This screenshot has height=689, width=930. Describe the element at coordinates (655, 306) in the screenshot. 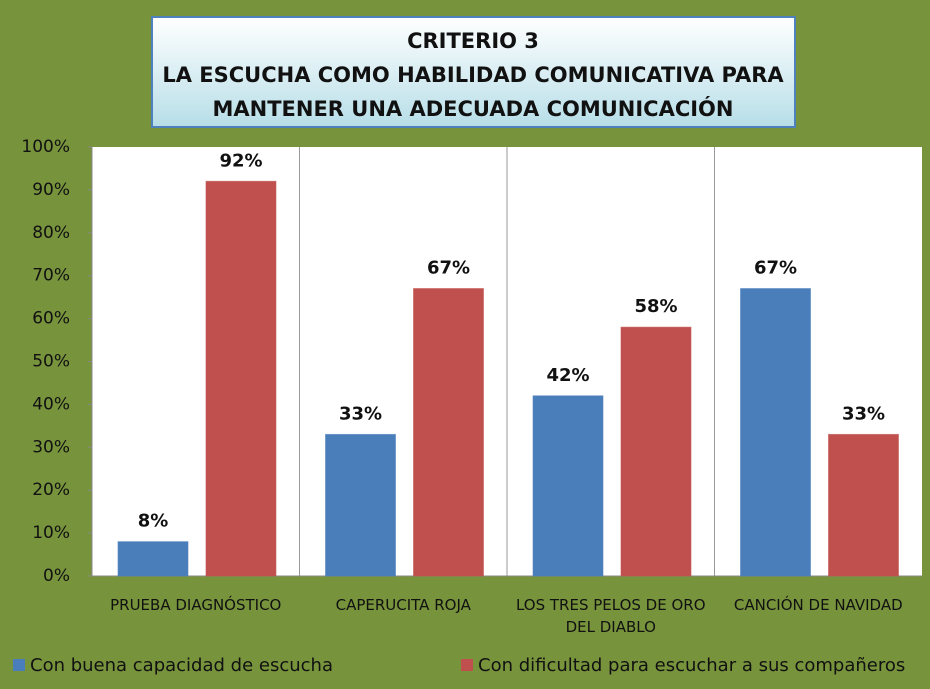

I see `data-label: 58%` at that location.